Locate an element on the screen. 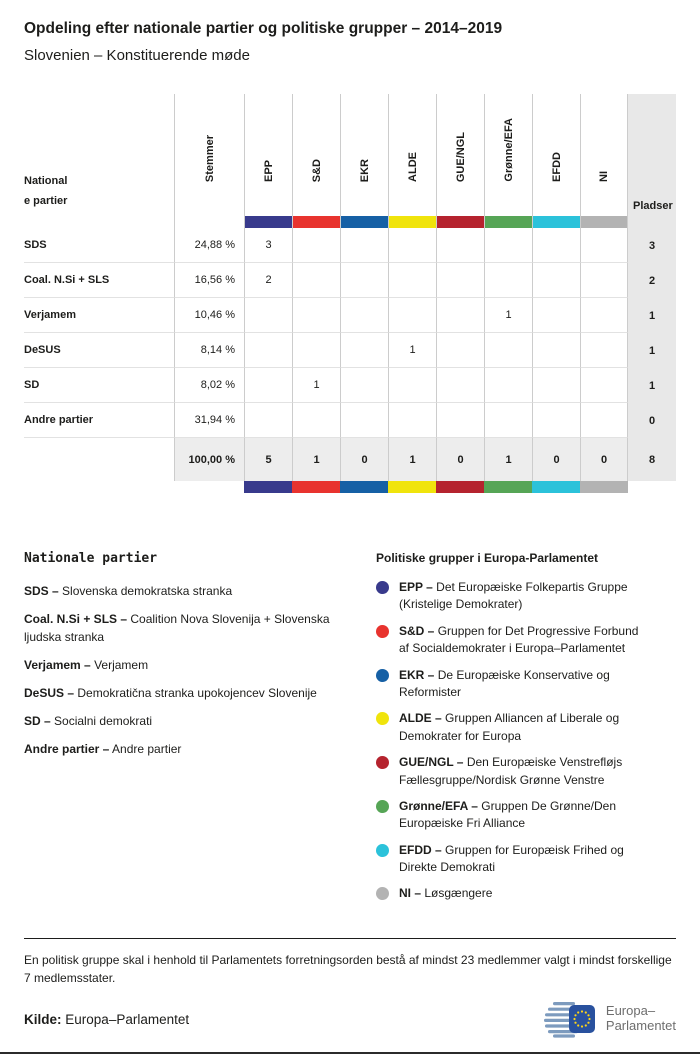  votes-cell: 24,88 % is located at coordinates (209, 245).